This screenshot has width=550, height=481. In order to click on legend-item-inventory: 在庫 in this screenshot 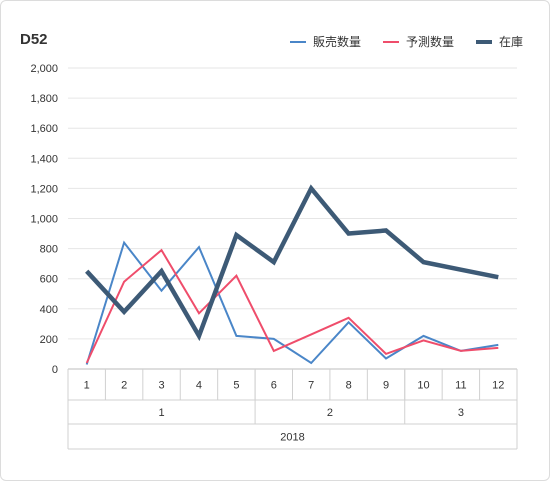, I will do `click(499, 41)`.